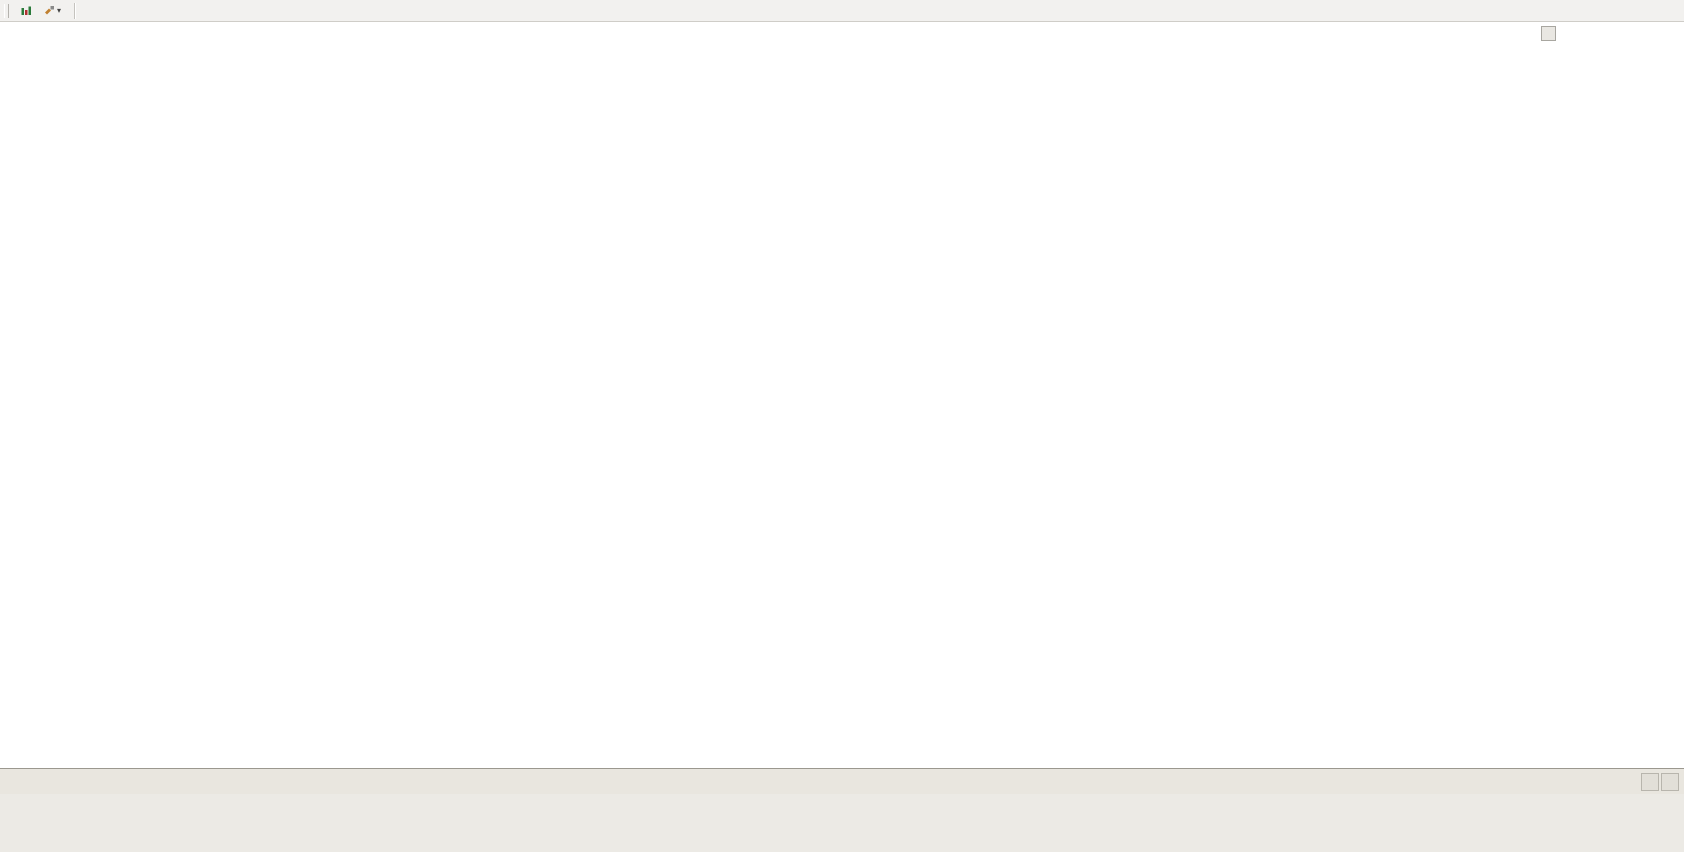  I want to click on toolbar-grip-handle, so click(6, 10).